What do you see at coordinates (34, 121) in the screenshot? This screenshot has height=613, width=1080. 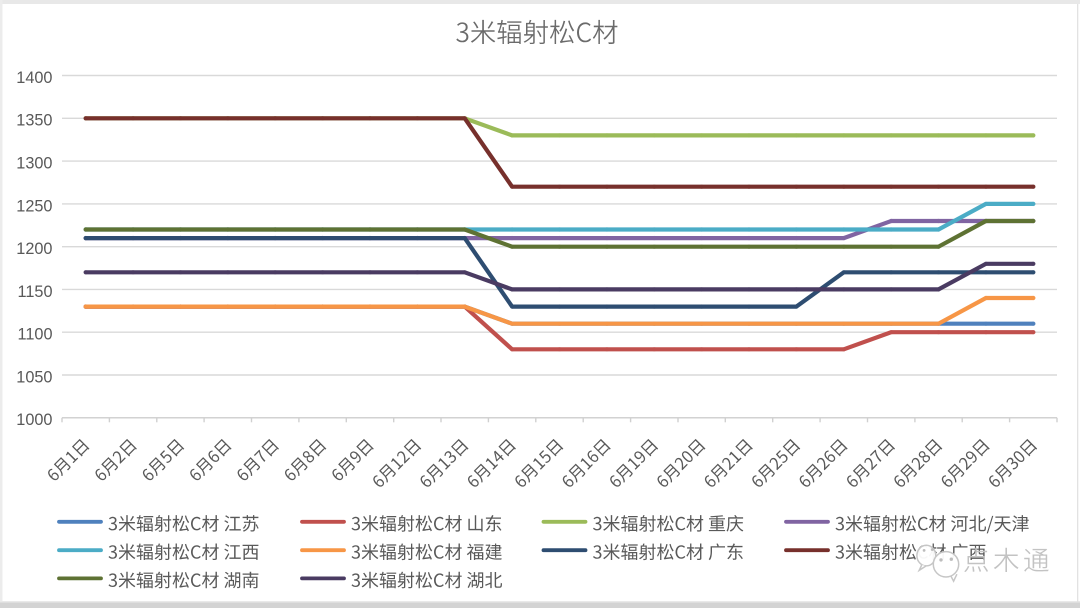 I see `svg-text: 1350` at bounding box center [34, 121].